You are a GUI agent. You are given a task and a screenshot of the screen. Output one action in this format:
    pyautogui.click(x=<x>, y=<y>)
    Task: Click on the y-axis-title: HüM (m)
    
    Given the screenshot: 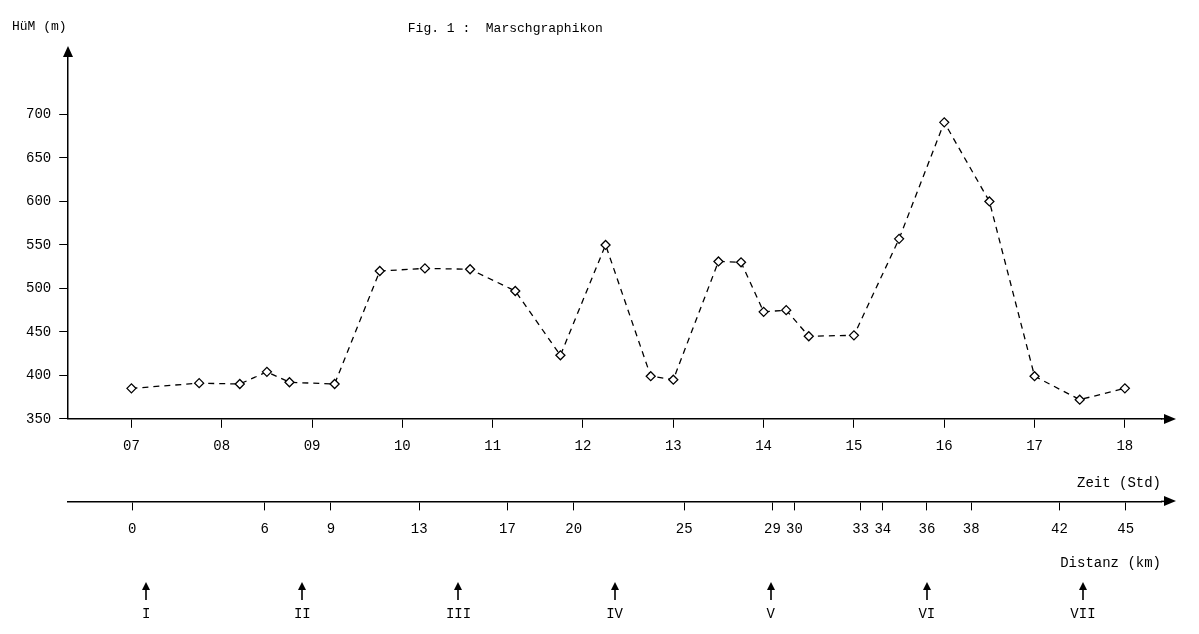 What is the action you would take?
    pyautogui.click(x=39, y=26)
    